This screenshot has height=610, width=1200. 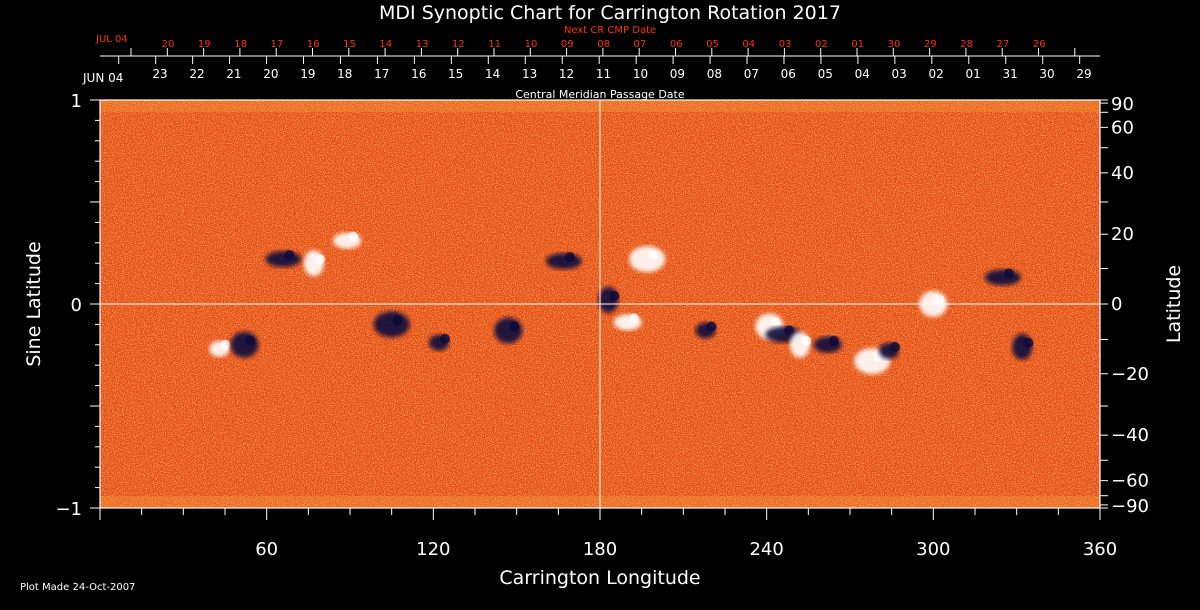 I want to click on next-cr-month: JUL 04, so click(x=111, y=39).